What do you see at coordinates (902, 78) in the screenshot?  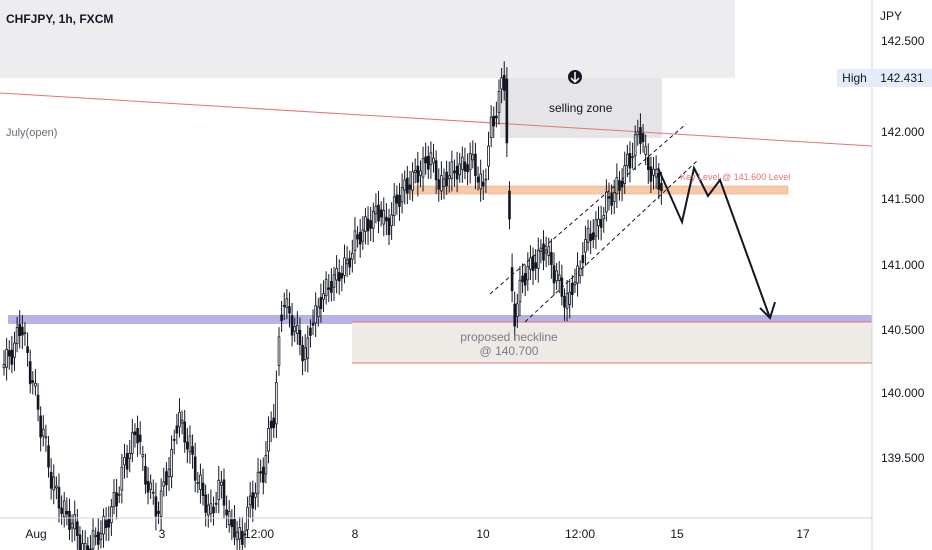 I see `high-value: 142.431` at bounding box center [902, 78].